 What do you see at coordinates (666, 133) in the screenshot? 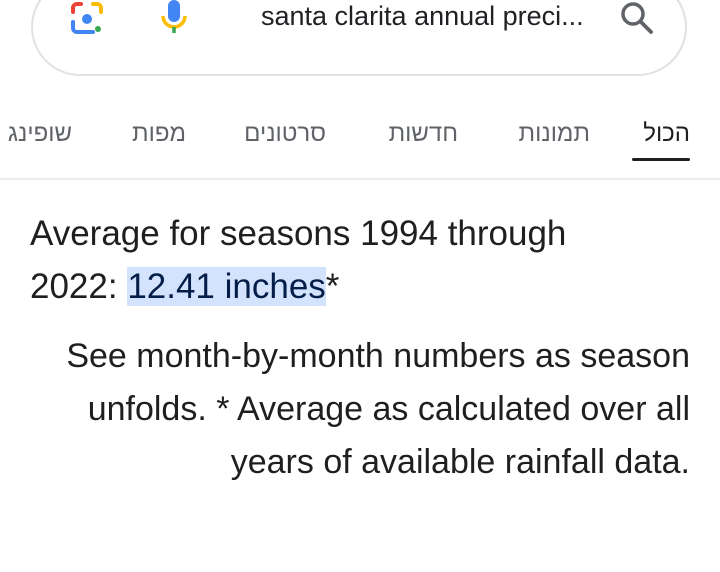
I see `tab: הכול` at bounding box center [666, 133].